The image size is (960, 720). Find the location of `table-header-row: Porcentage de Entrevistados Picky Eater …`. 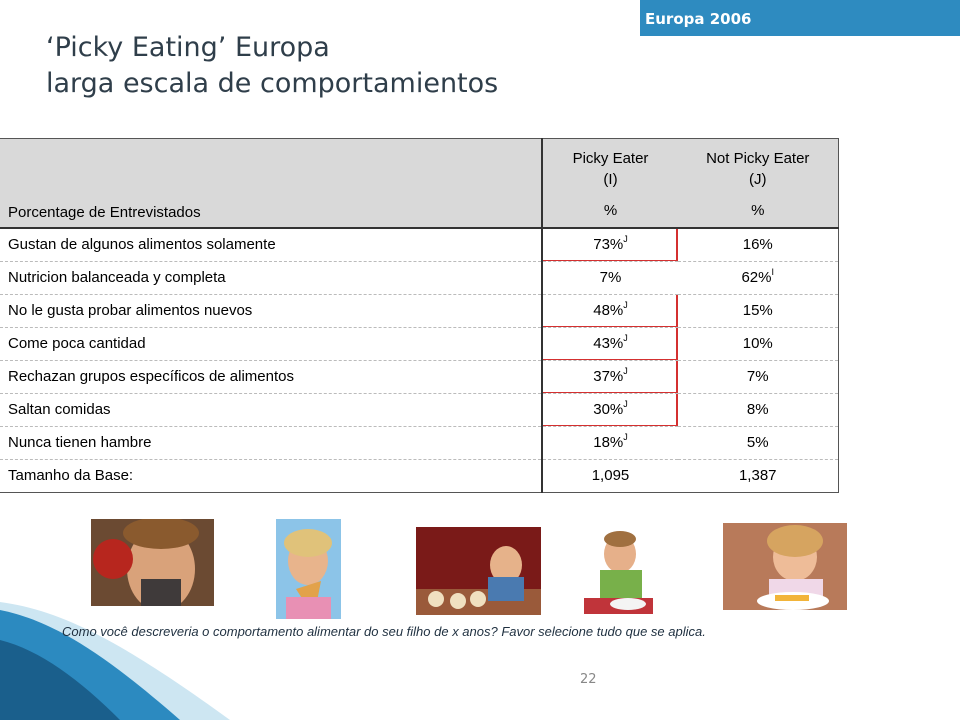

table-header-row: Porcentage de Entrevistados Picky Eater … is located at coordinates (419, 183).